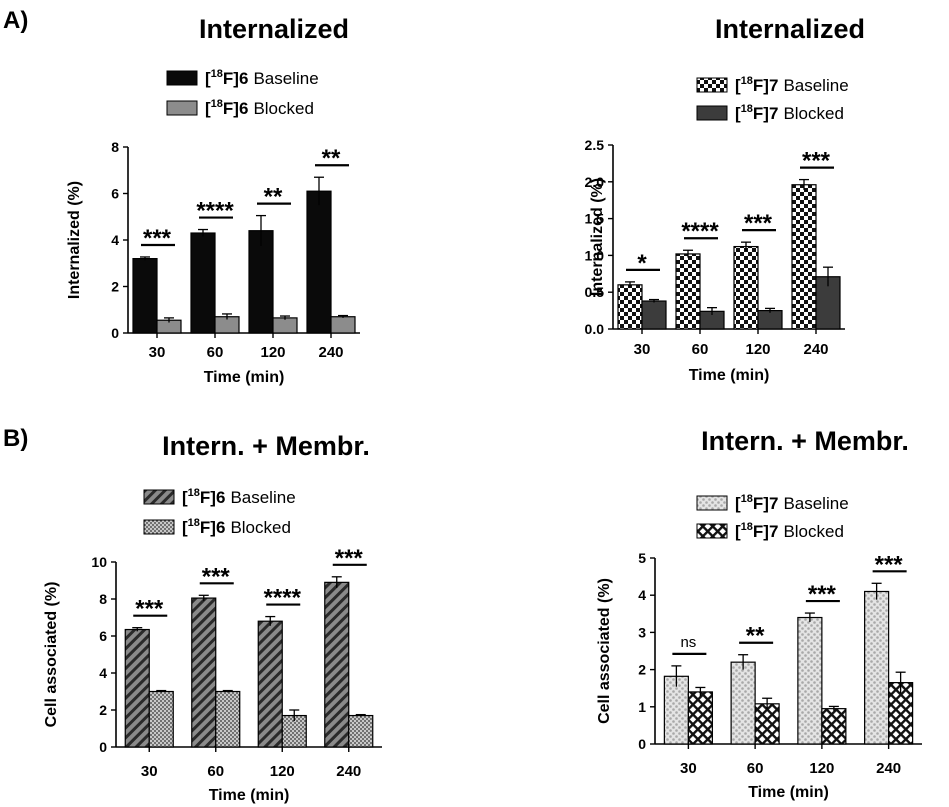 The image size is (949, 807). What do you see at coordinates (159, 497) in the screenshot?
I see `legend-swatch-diagonal` at bounding box center [159, 497].